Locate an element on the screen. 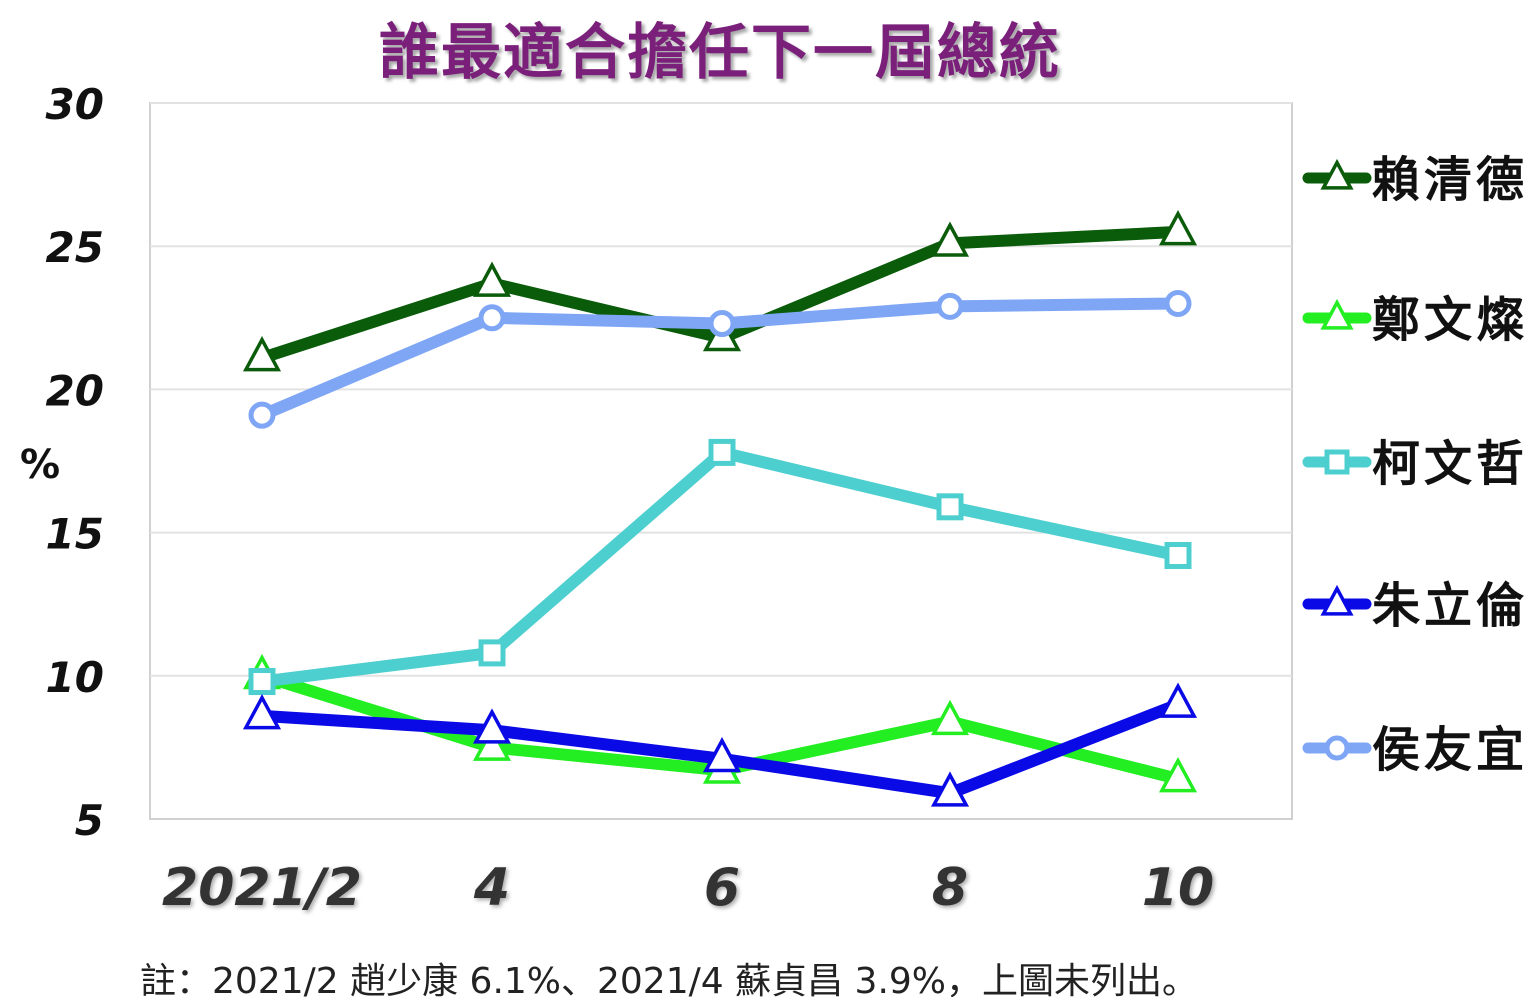 The image size is (1536, 1005). legend-label: 賴清德 is located at coordinates (1450, 180).